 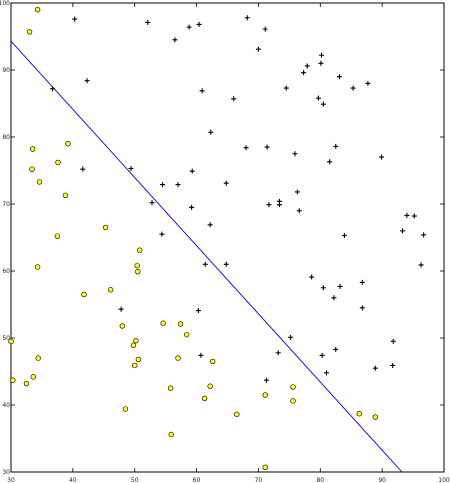 I want to click on x-tick-label: 60, so click(x=197, y=480).